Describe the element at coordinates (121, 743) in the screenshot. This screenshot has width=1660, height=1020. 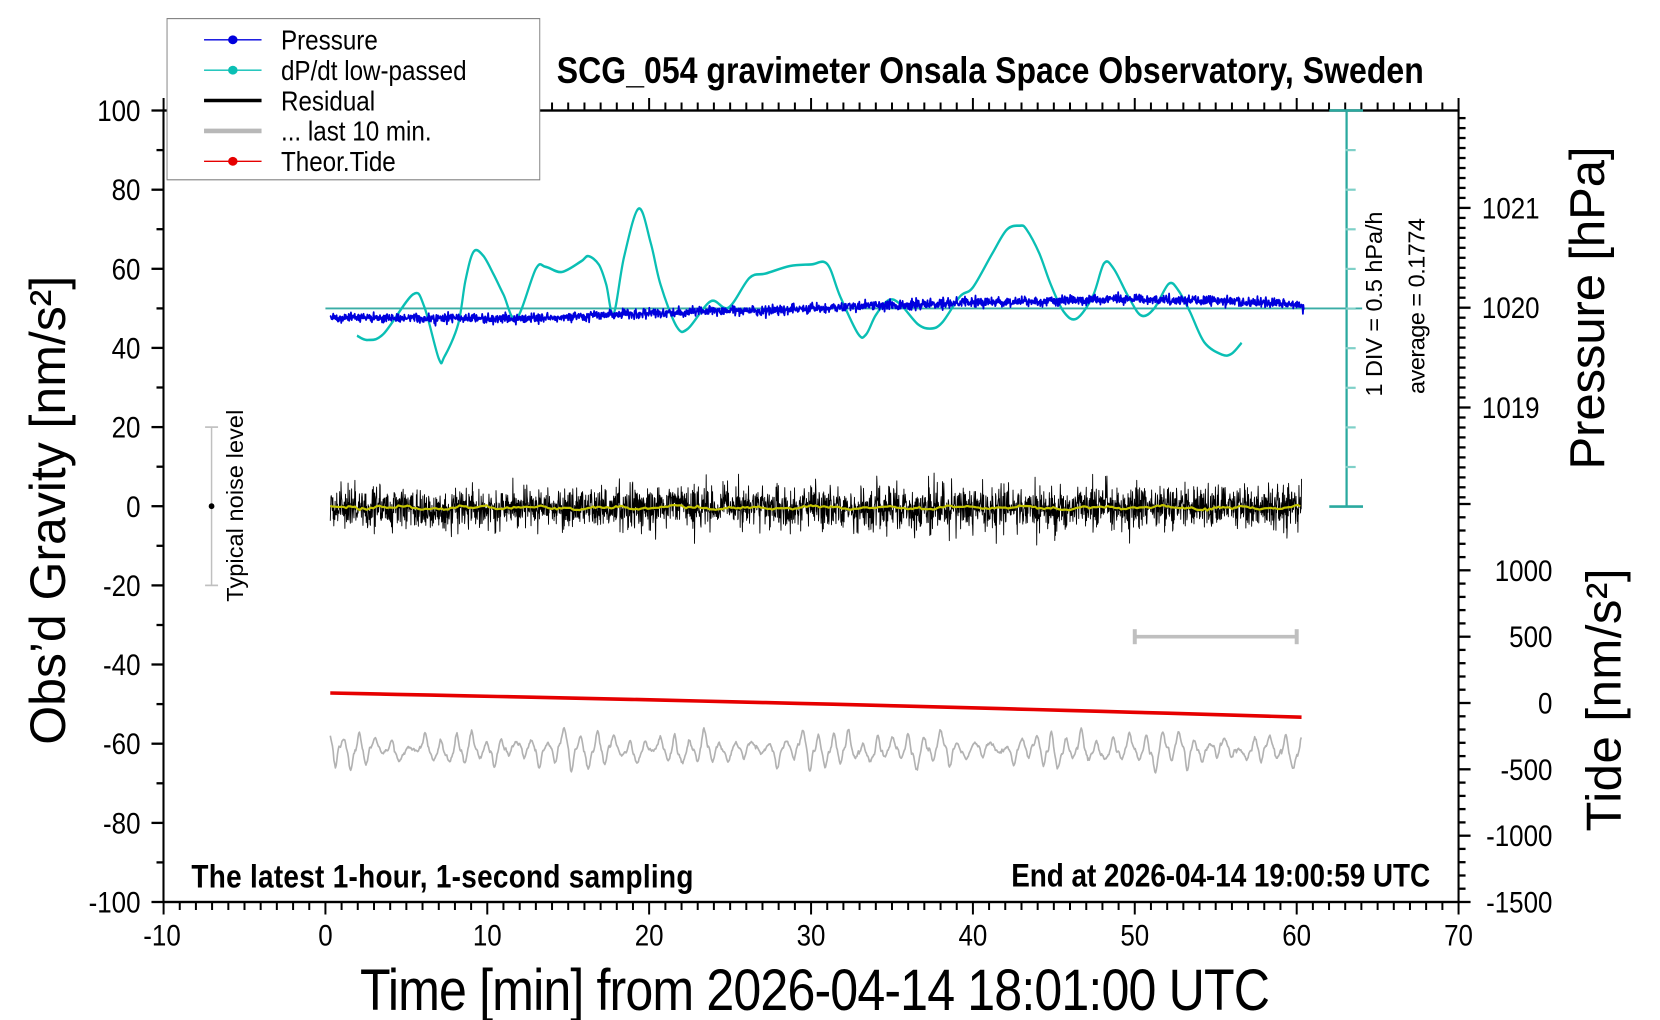
I see `svg-text: -60` at that location.